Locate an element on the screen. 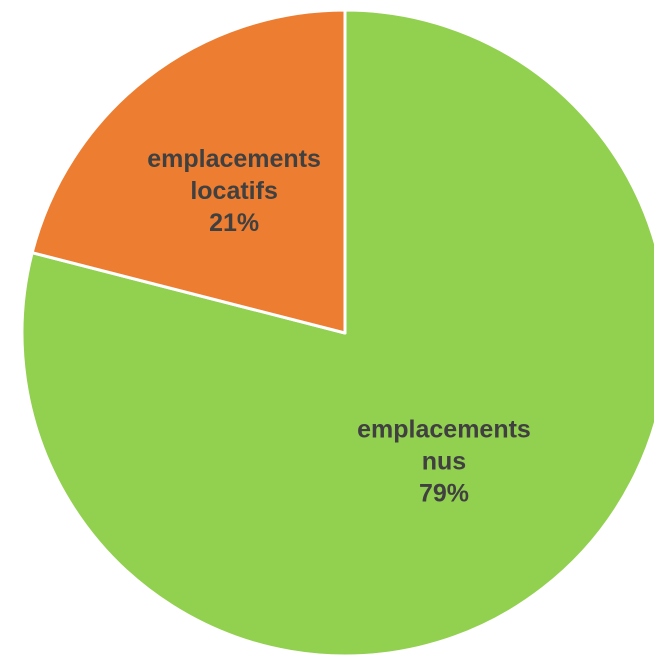 The width and height of the screenshot is (654, 658). slice-name-line-0-1: nus is located at coordinates (444, 462).